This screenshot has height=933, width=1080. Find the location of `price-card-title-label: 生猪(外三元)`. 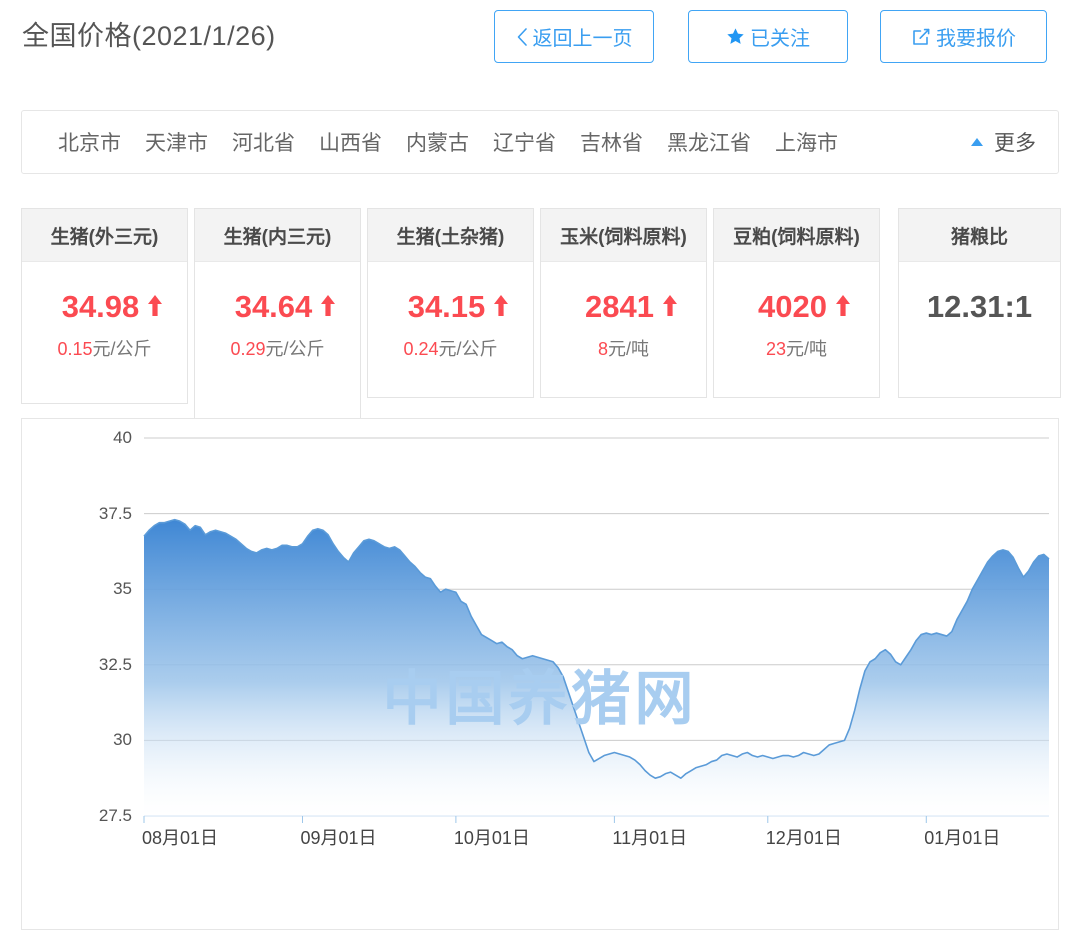

price-card-title-label: 生猪(外三元) is located at coordinates (104, 237).